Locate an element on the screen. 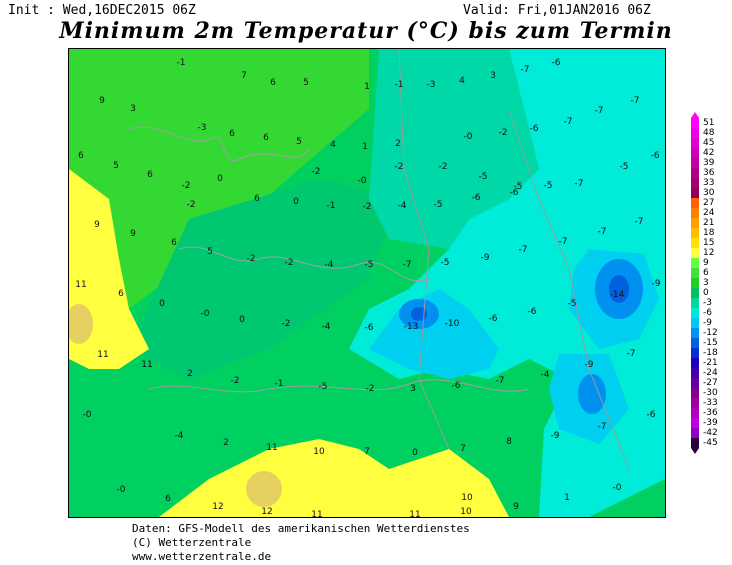 The image size is (732, 565). map-value-label: 11 is located at coordinates (415, 514).